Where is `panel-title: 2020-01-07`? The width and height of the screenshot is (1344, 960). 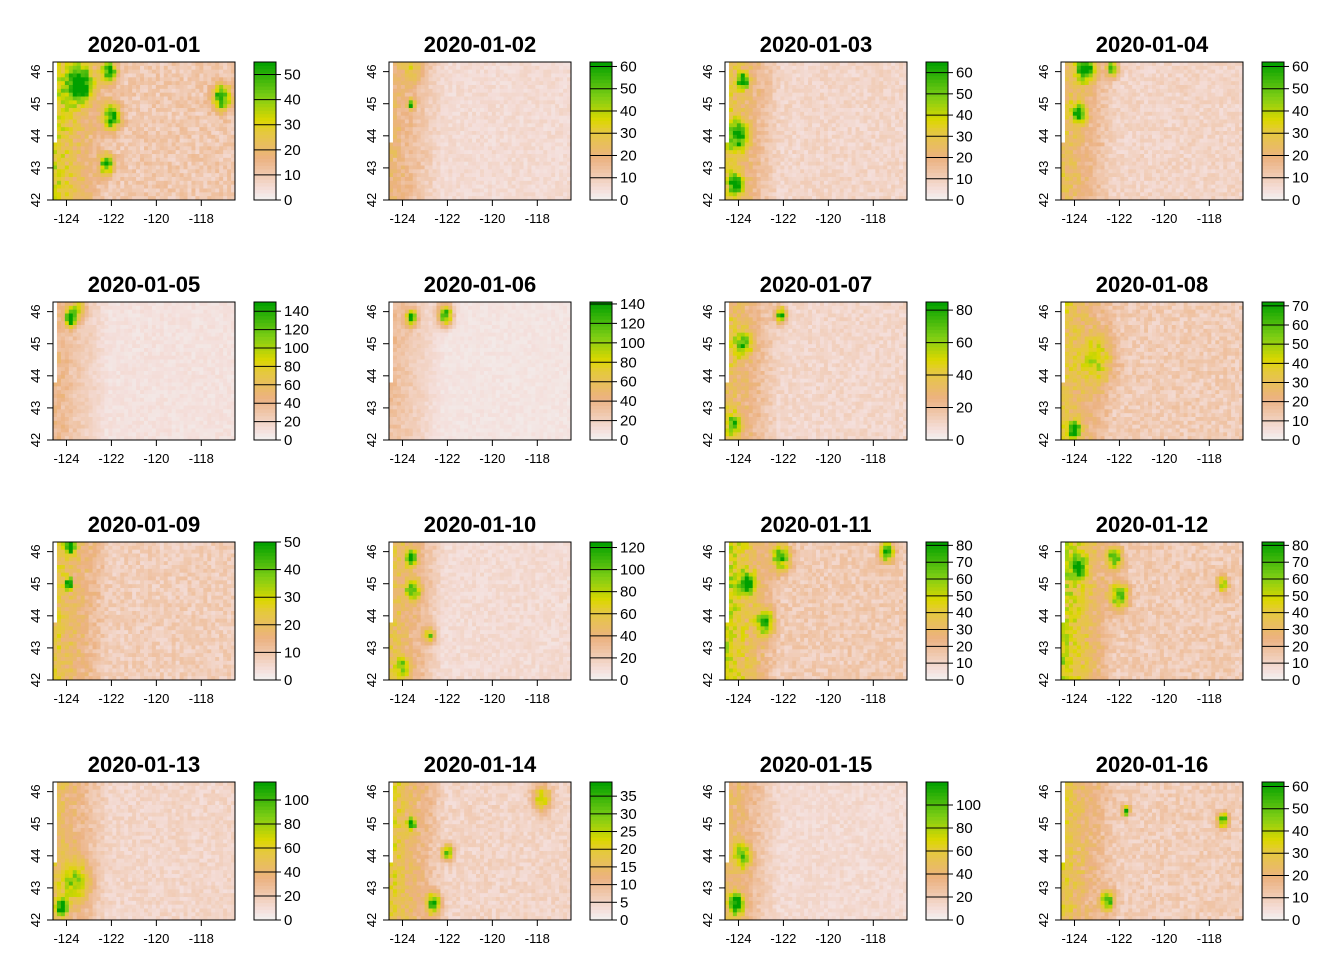 panel-title: 2020-01-07 is located at coordinates (816, 284).